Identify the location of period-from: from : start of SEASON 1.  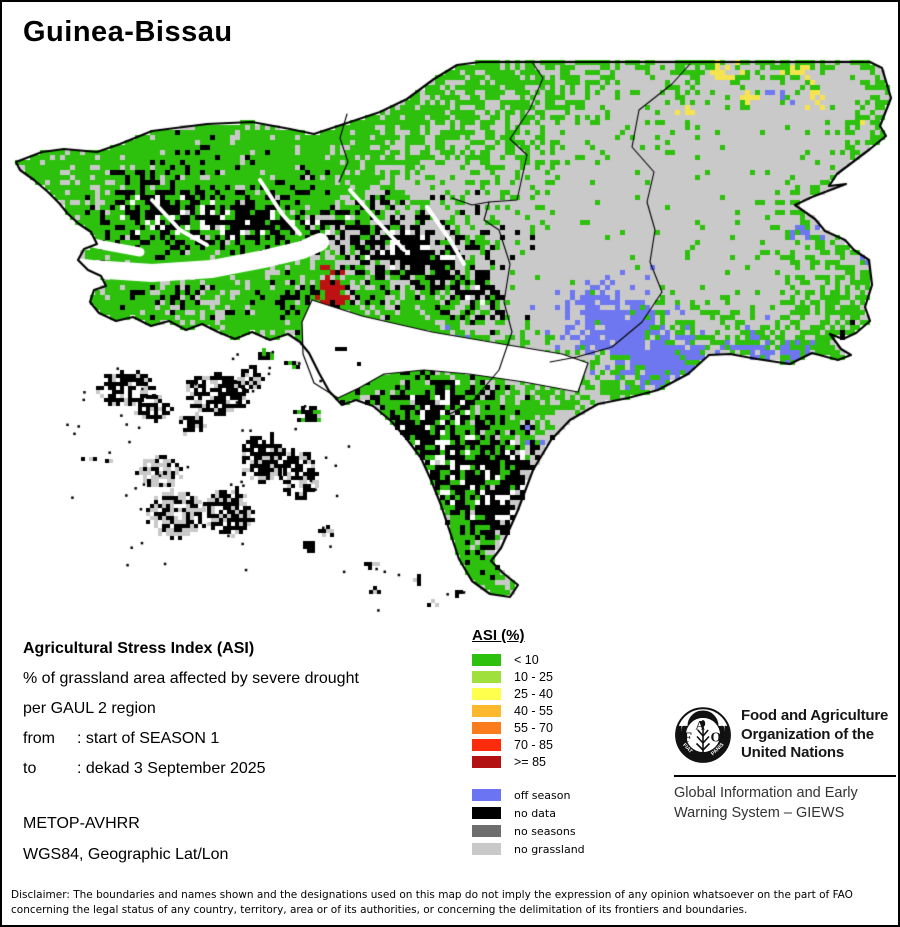
(191, 739).